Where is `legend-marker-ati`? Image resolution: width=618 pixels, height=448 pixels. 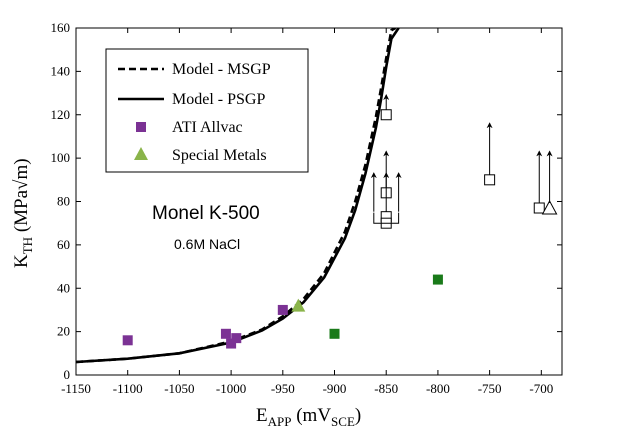
legend-marker-ati is located at coordinates (141, 127).